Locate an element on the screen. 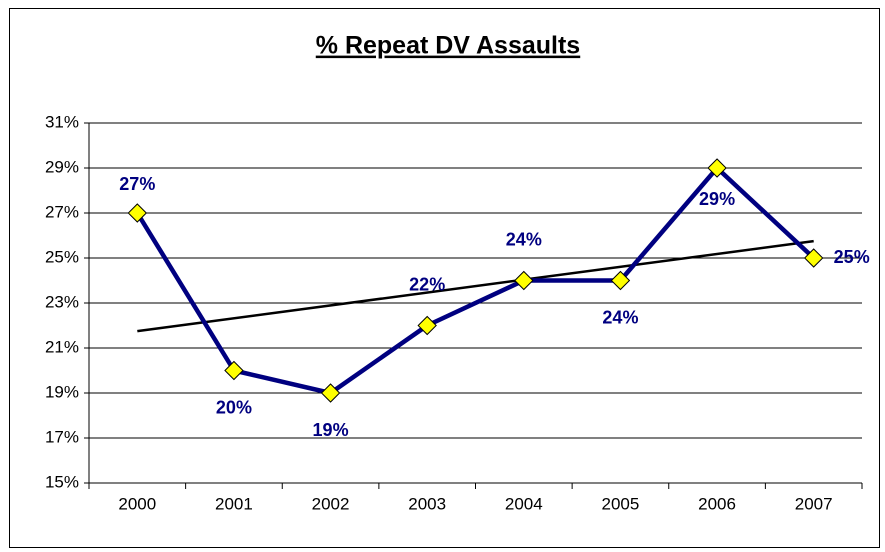 The image size is (885, 552). x-tick-label: 2000 is located at coordinates (137, 503).